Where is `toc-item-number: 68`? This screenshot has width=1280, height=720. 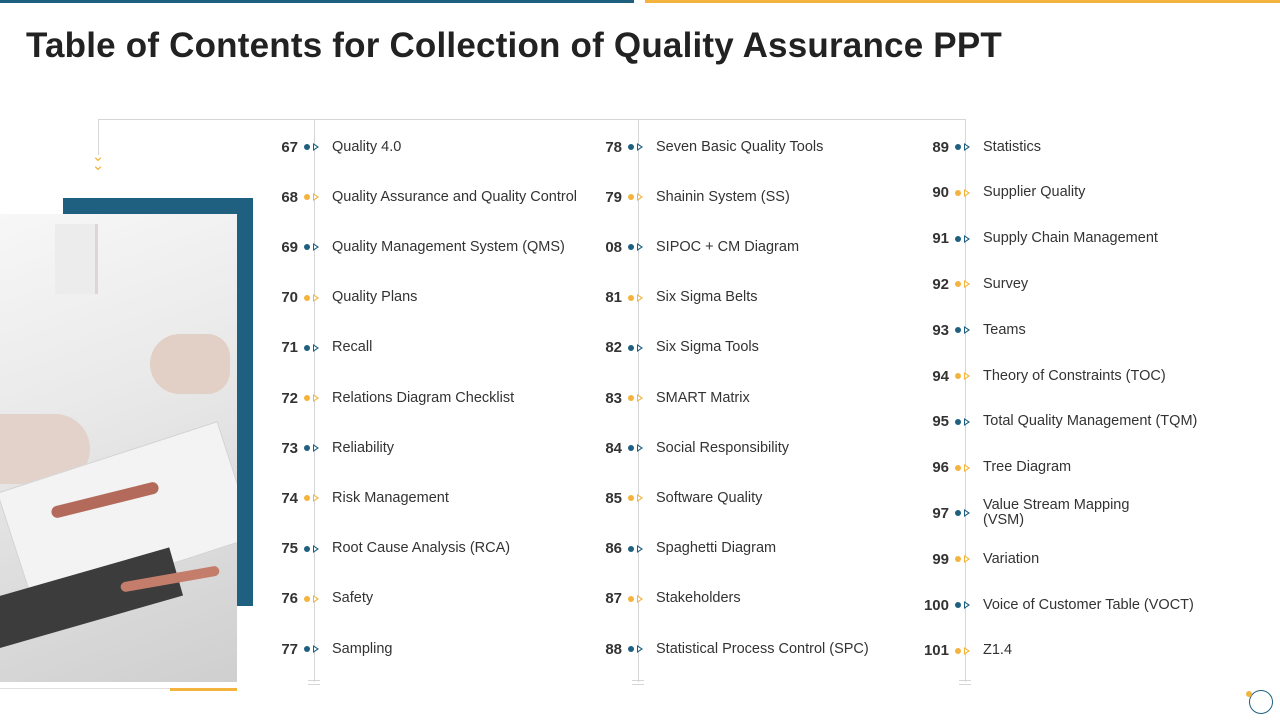 toc-item-number: 68 is located at coordinates (289, 197).